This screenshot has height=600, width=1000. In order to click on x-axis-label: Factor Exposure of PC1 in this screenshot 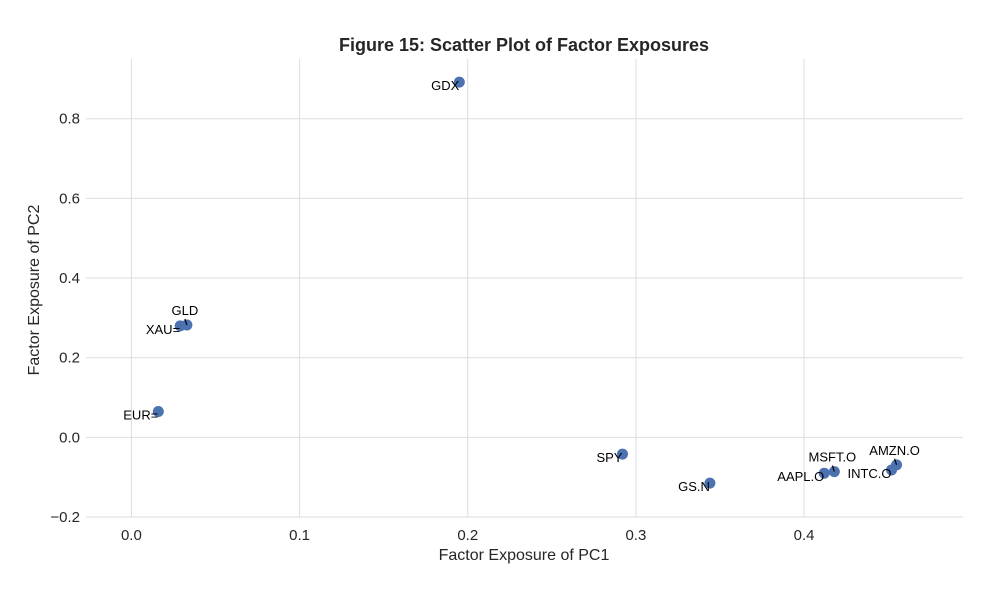, I will do `click(524, 555)`.